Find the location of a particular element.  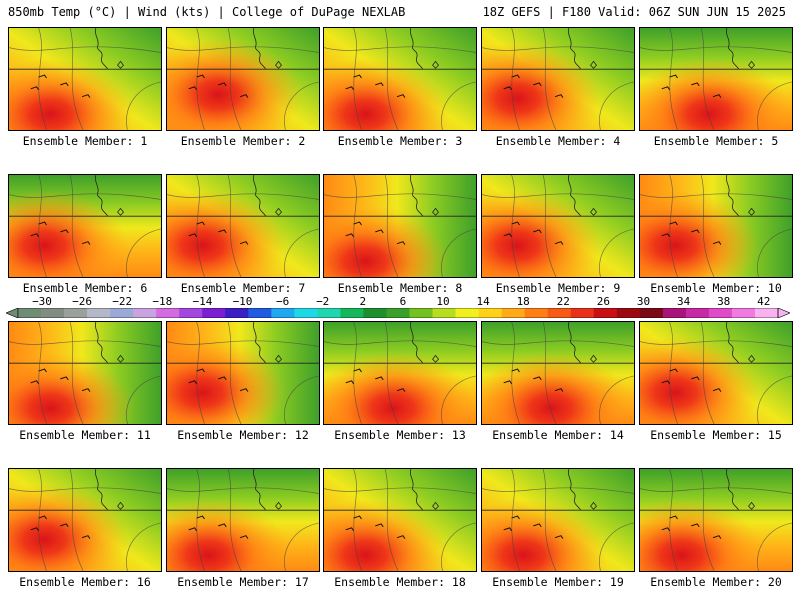

colorbar-tick-label: −26 is located at coordinates (82, 301).